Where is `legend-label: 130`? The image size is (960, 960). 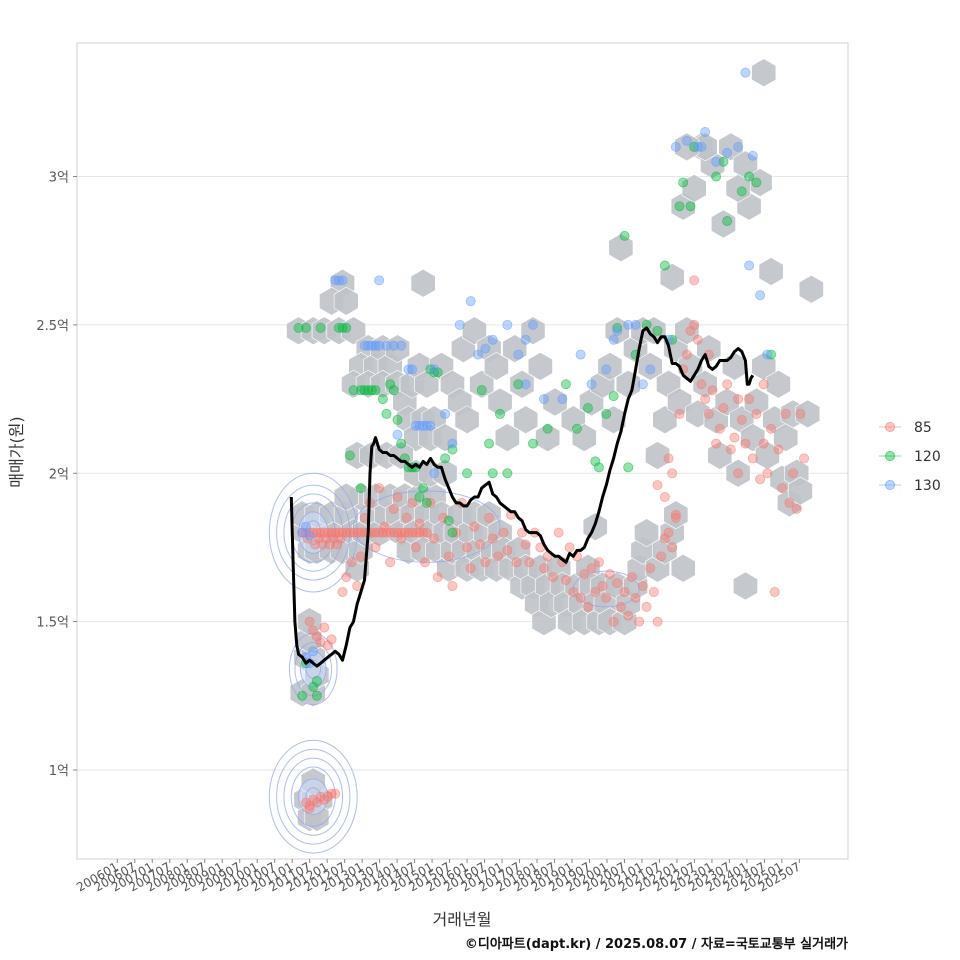 legend-label: 130 is located at coordinates (927, 486).